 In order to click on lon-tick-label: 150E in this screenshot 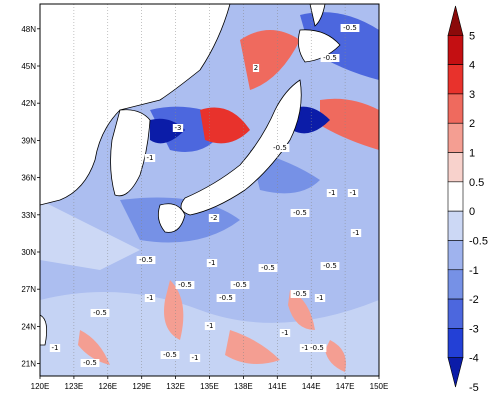, I will do `click(379, 386)`.